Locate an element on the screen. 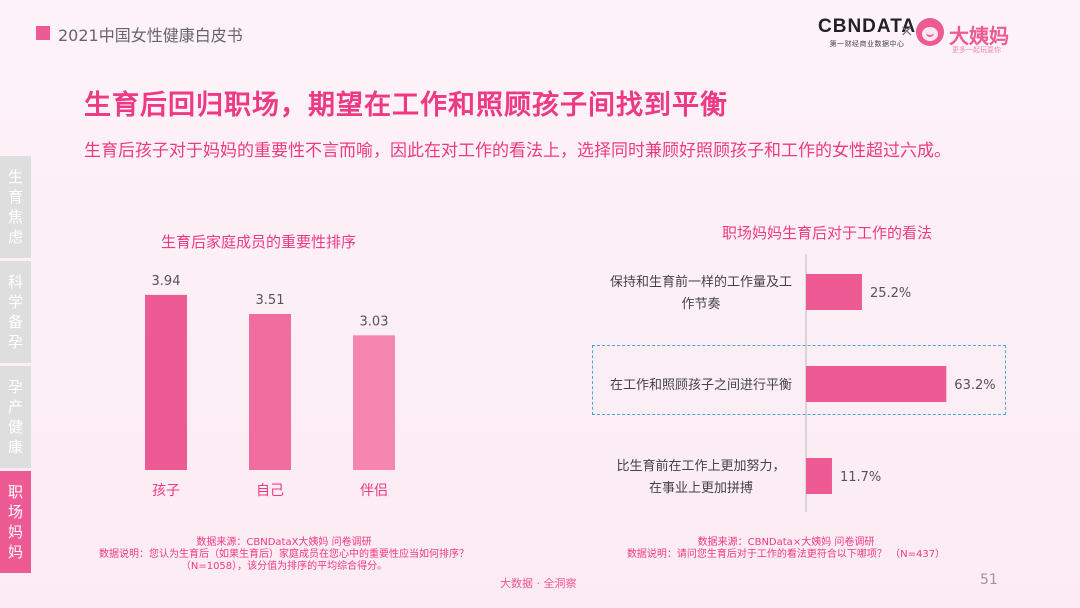 This screenshot has height=608, width=1080. right-chart-title: 职场妈妈生育后对于工作的看法 is located at coordinates (827, 233).